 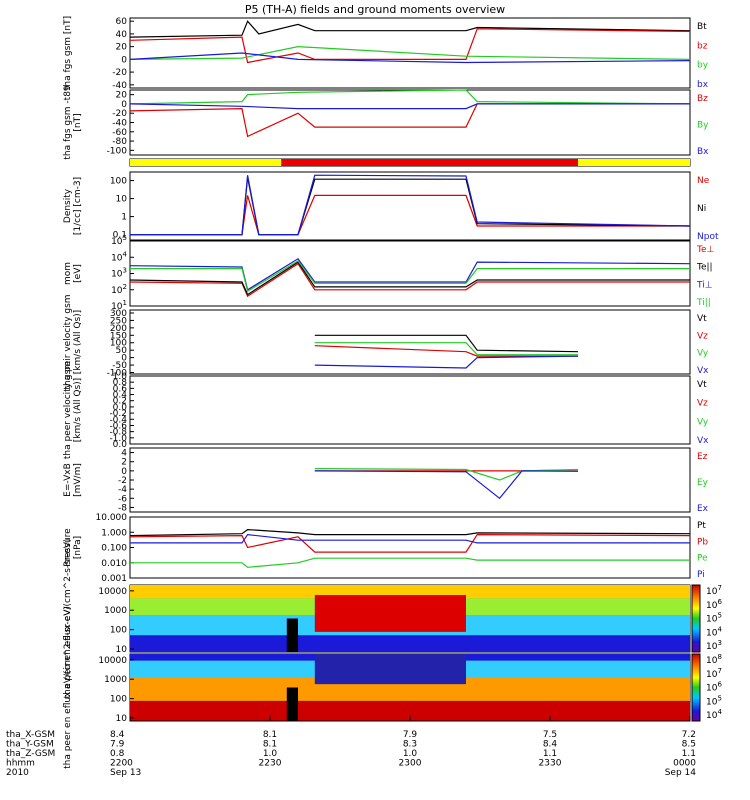 I want to click on y-tick-label: 10⁴, so click(x=119, y=256).